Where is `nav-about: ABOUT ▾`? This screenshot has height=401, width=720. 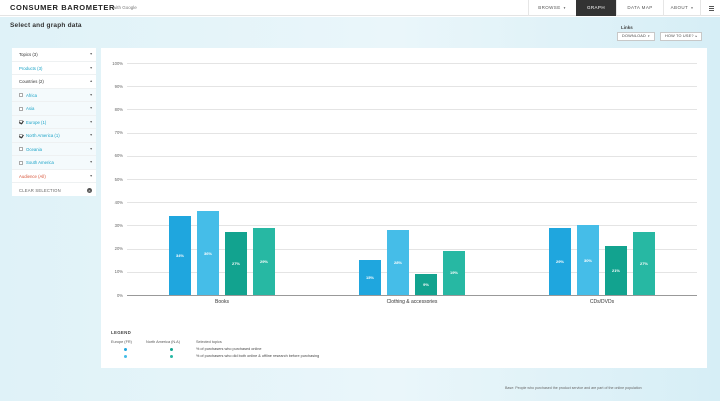
nav-about: ABOUT ▾ is located at coordinates (681, 8).